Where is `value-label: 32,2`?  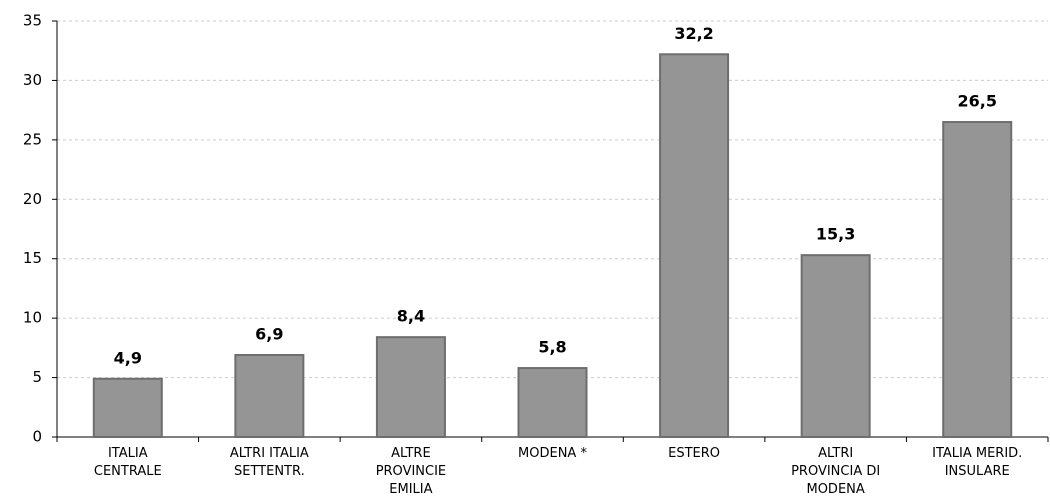
value-label: 32,2 is located at coordinates (693, 33).